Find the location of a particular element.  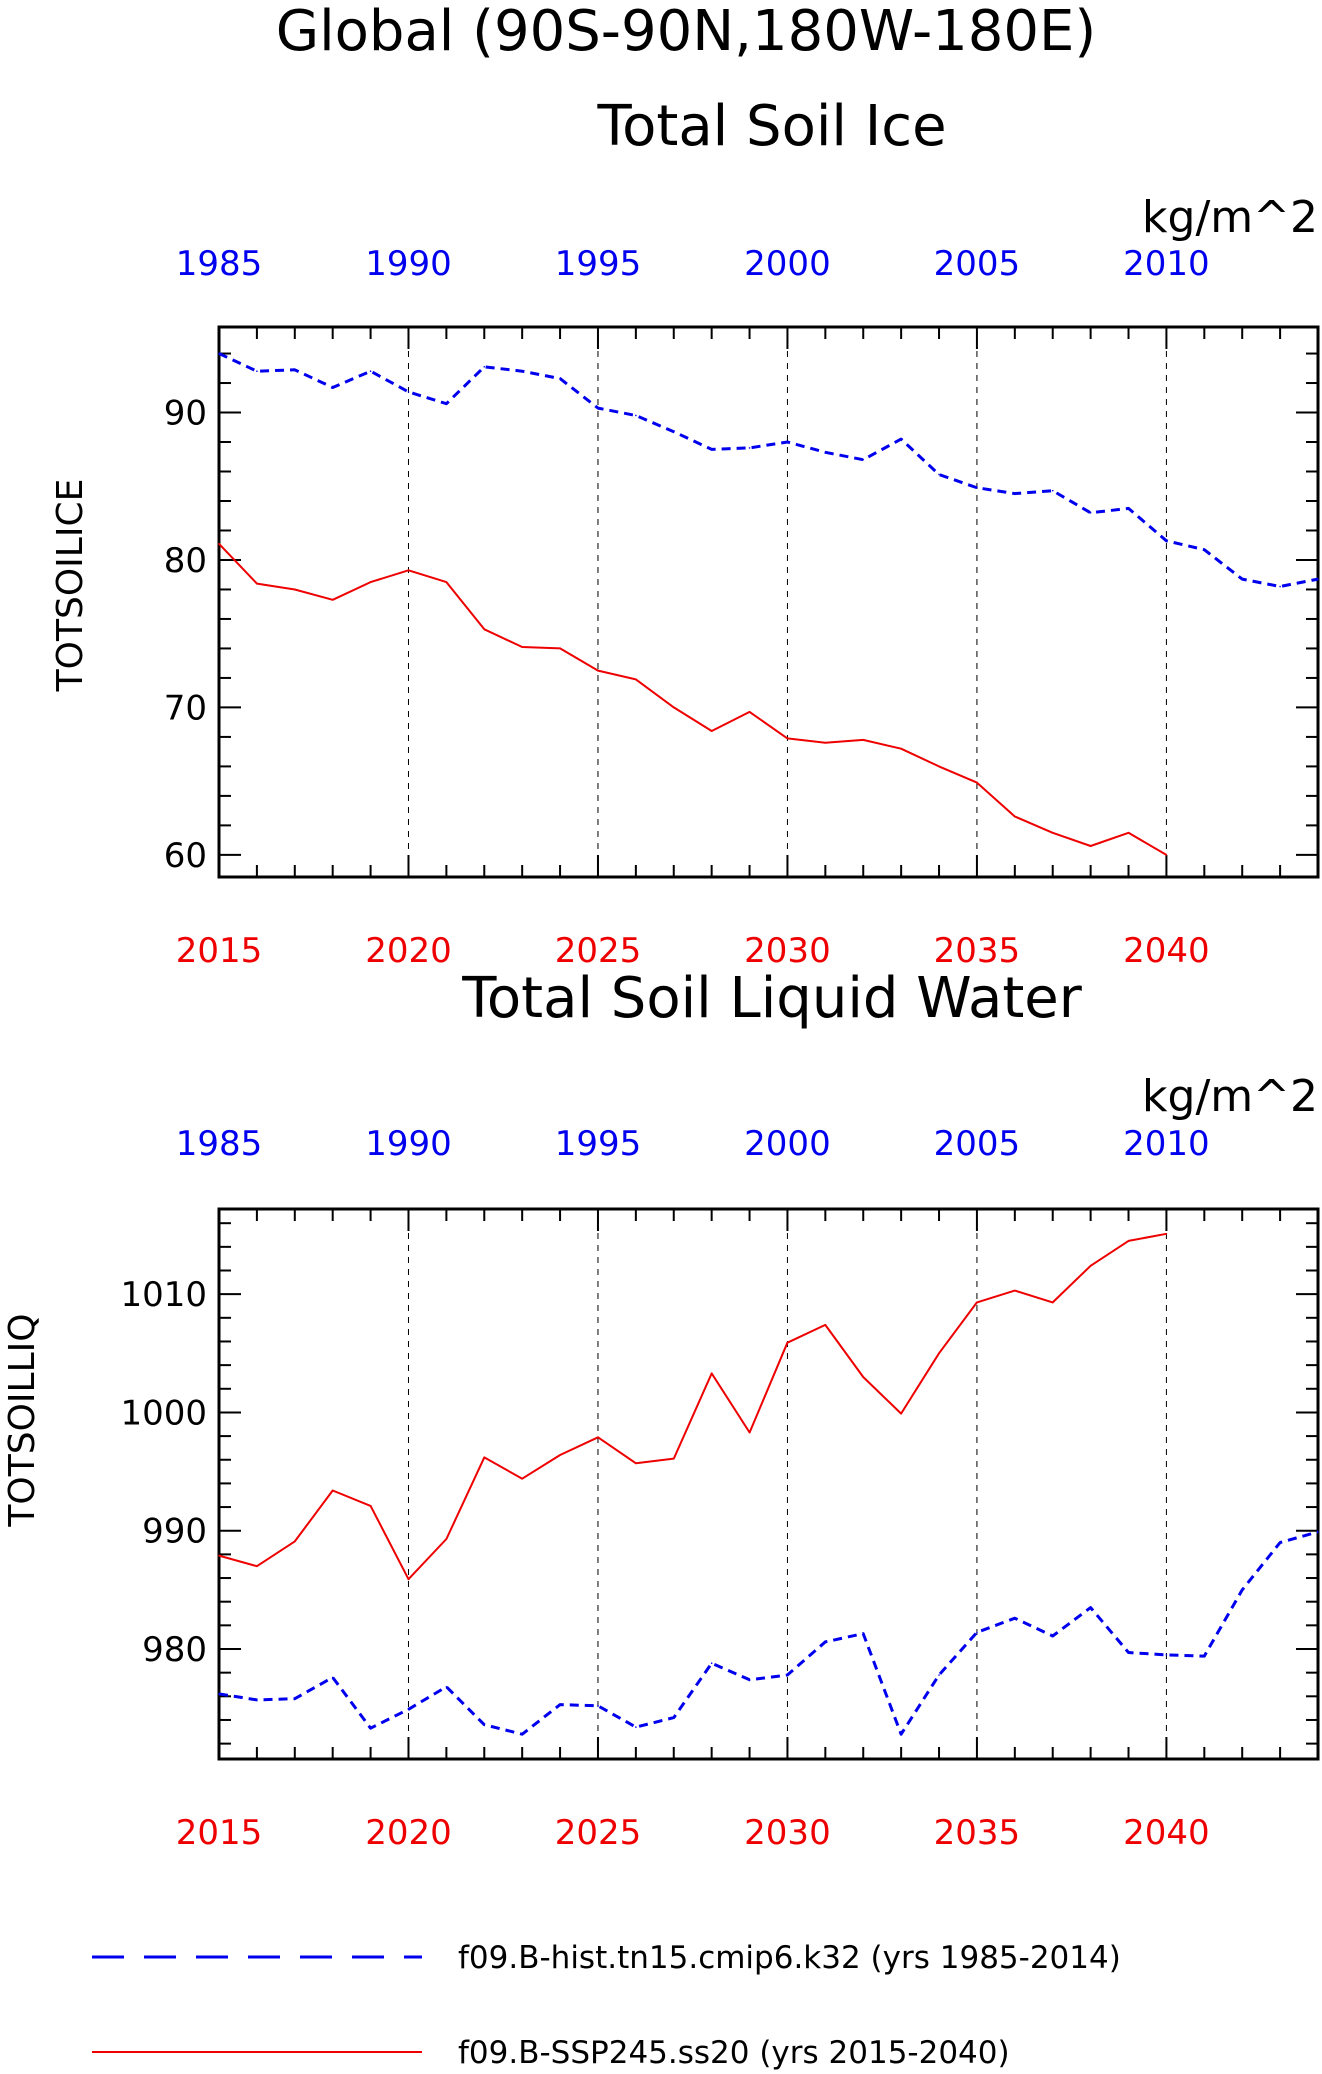

y-tick-label: 980 is located at coordinates (174, 1650).